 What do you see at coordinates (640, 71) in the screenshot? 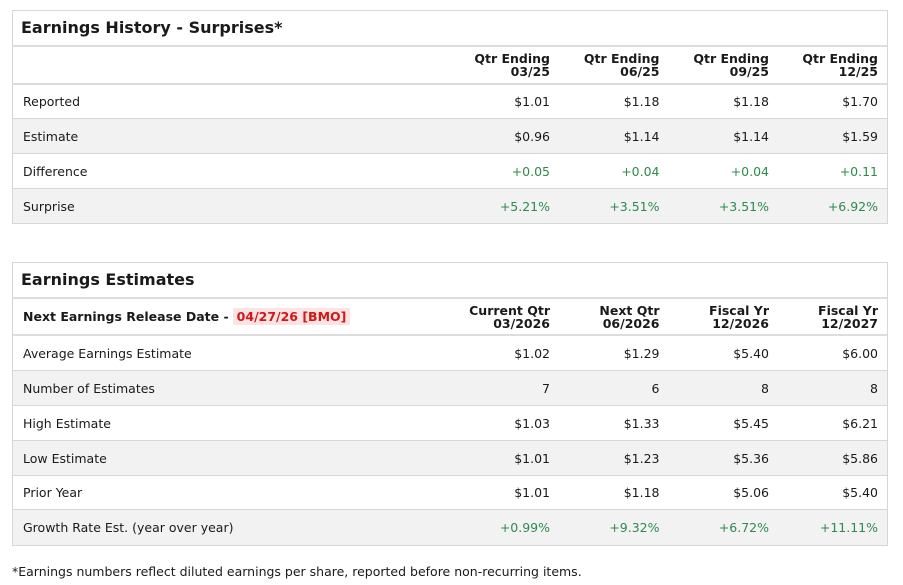
I see `column-header-line: 06/25` at bounding box center [640, 71].